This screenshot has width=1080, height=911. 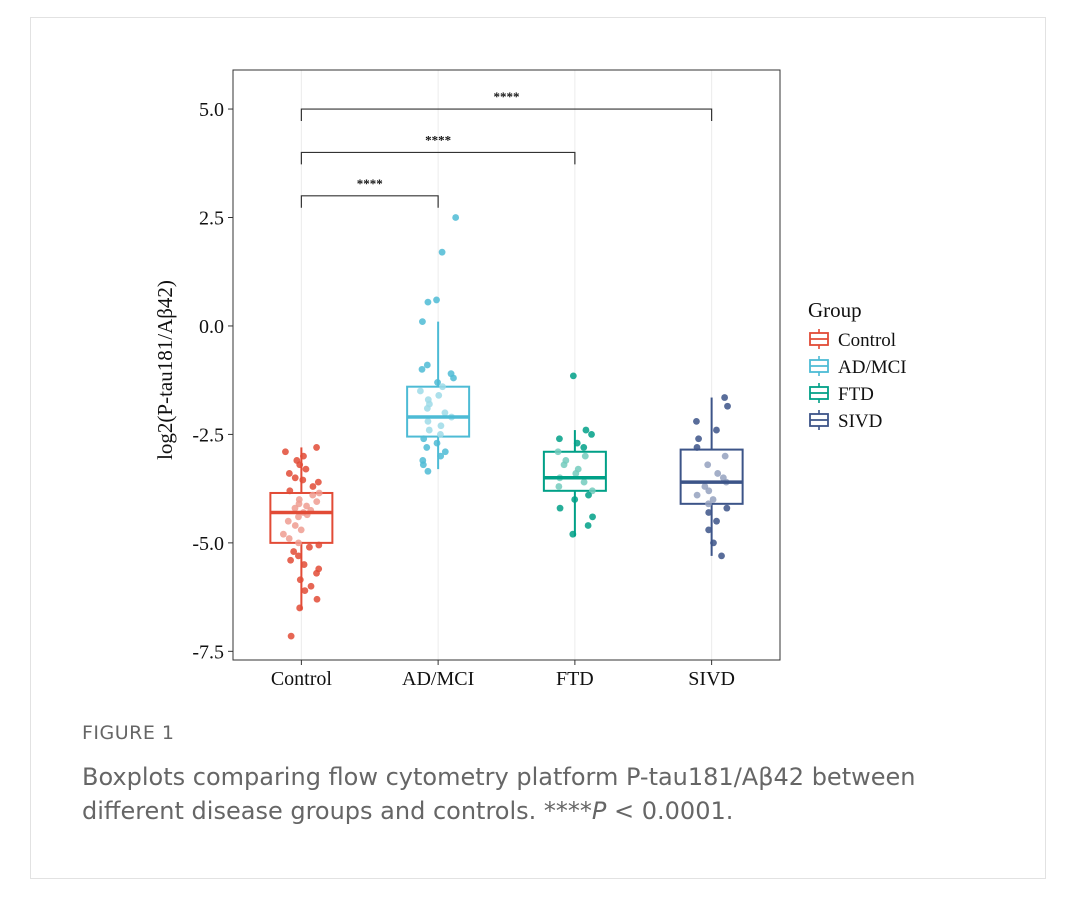 I want to click on y-tick-label: -2.5, so click(x=208, y=435).